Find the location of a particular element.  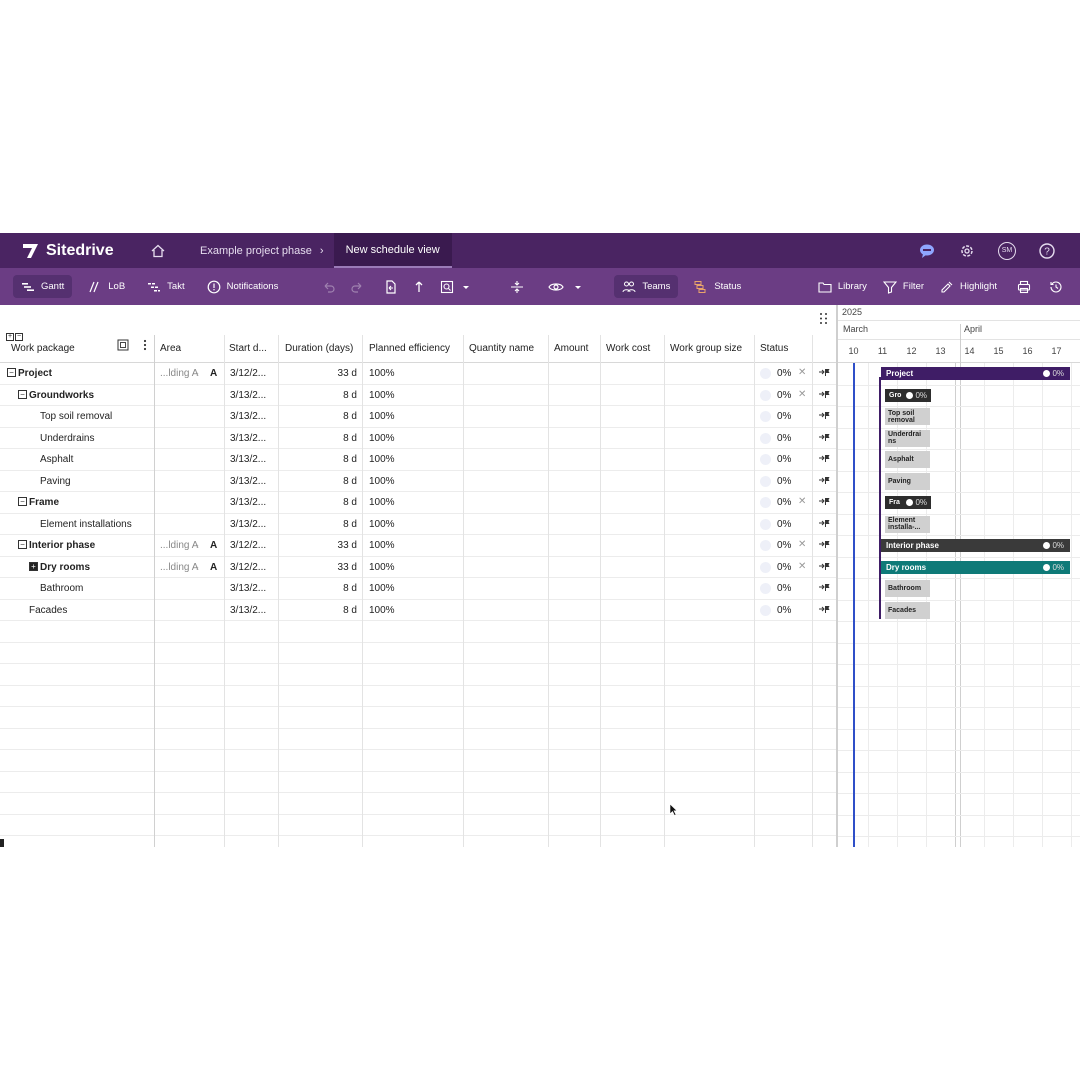

gantt-task-bar: Top soil removal is located at coordinates (907, 416).